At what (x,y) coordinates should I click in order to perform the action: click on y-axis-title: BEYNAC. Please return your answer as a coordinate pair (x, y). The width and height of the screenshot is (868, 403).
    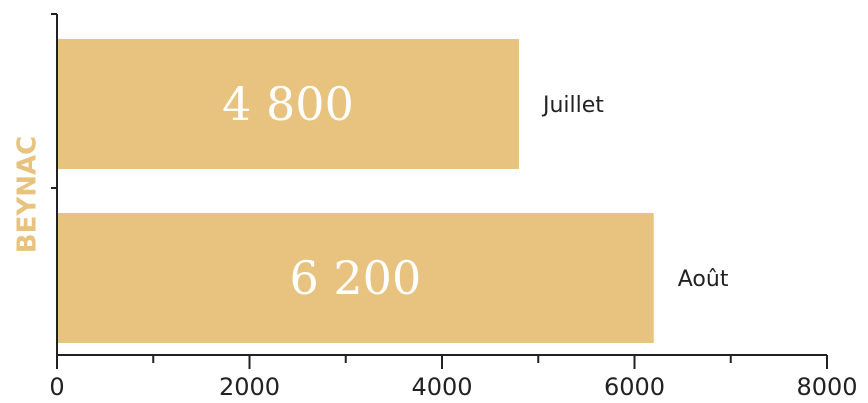
    Looking at the image, I should click on (28, 194).